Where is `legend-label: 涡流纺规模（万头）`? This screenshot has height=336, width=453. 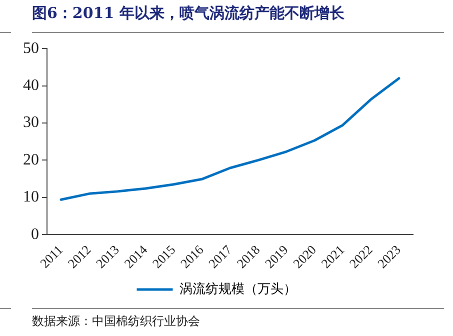 legend-label: 涡流纺规模（万头） is located at coordinates (237, 288).